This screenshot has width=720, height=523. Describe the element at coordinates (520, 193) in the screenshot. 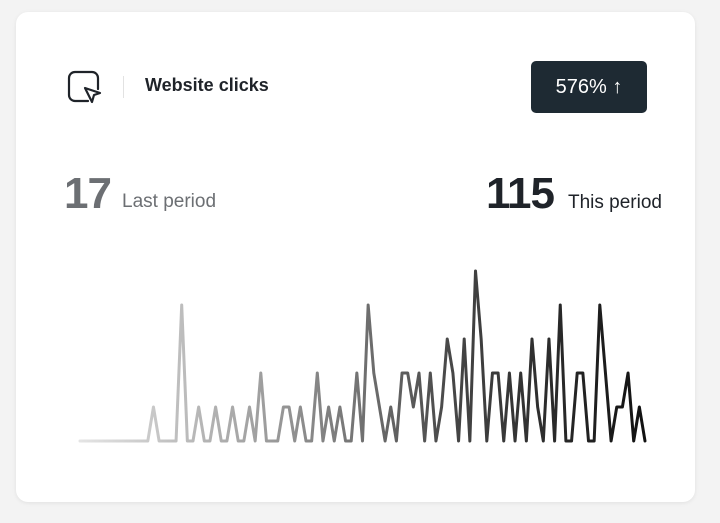

I see `this-period-value: 115` at that location.